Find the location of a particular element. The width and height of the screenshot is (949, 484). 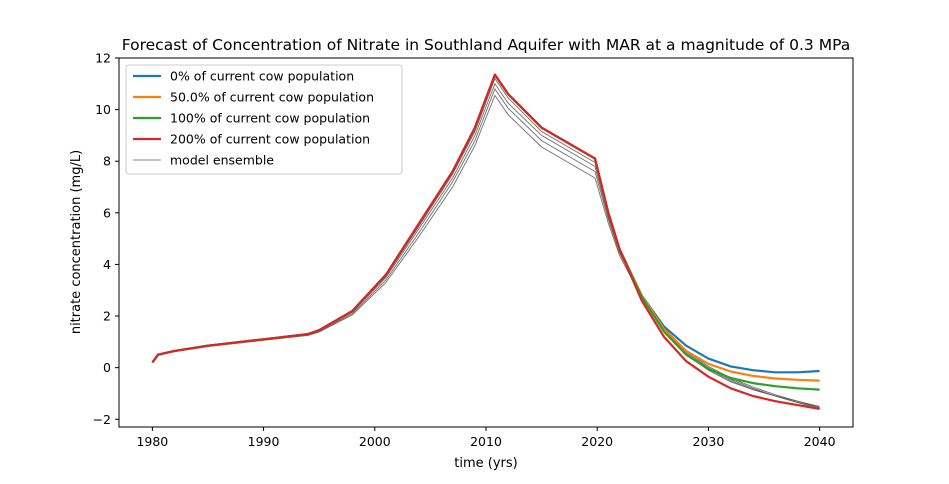

legend-label-4: model ensemble is located at coordinates (222, 160).